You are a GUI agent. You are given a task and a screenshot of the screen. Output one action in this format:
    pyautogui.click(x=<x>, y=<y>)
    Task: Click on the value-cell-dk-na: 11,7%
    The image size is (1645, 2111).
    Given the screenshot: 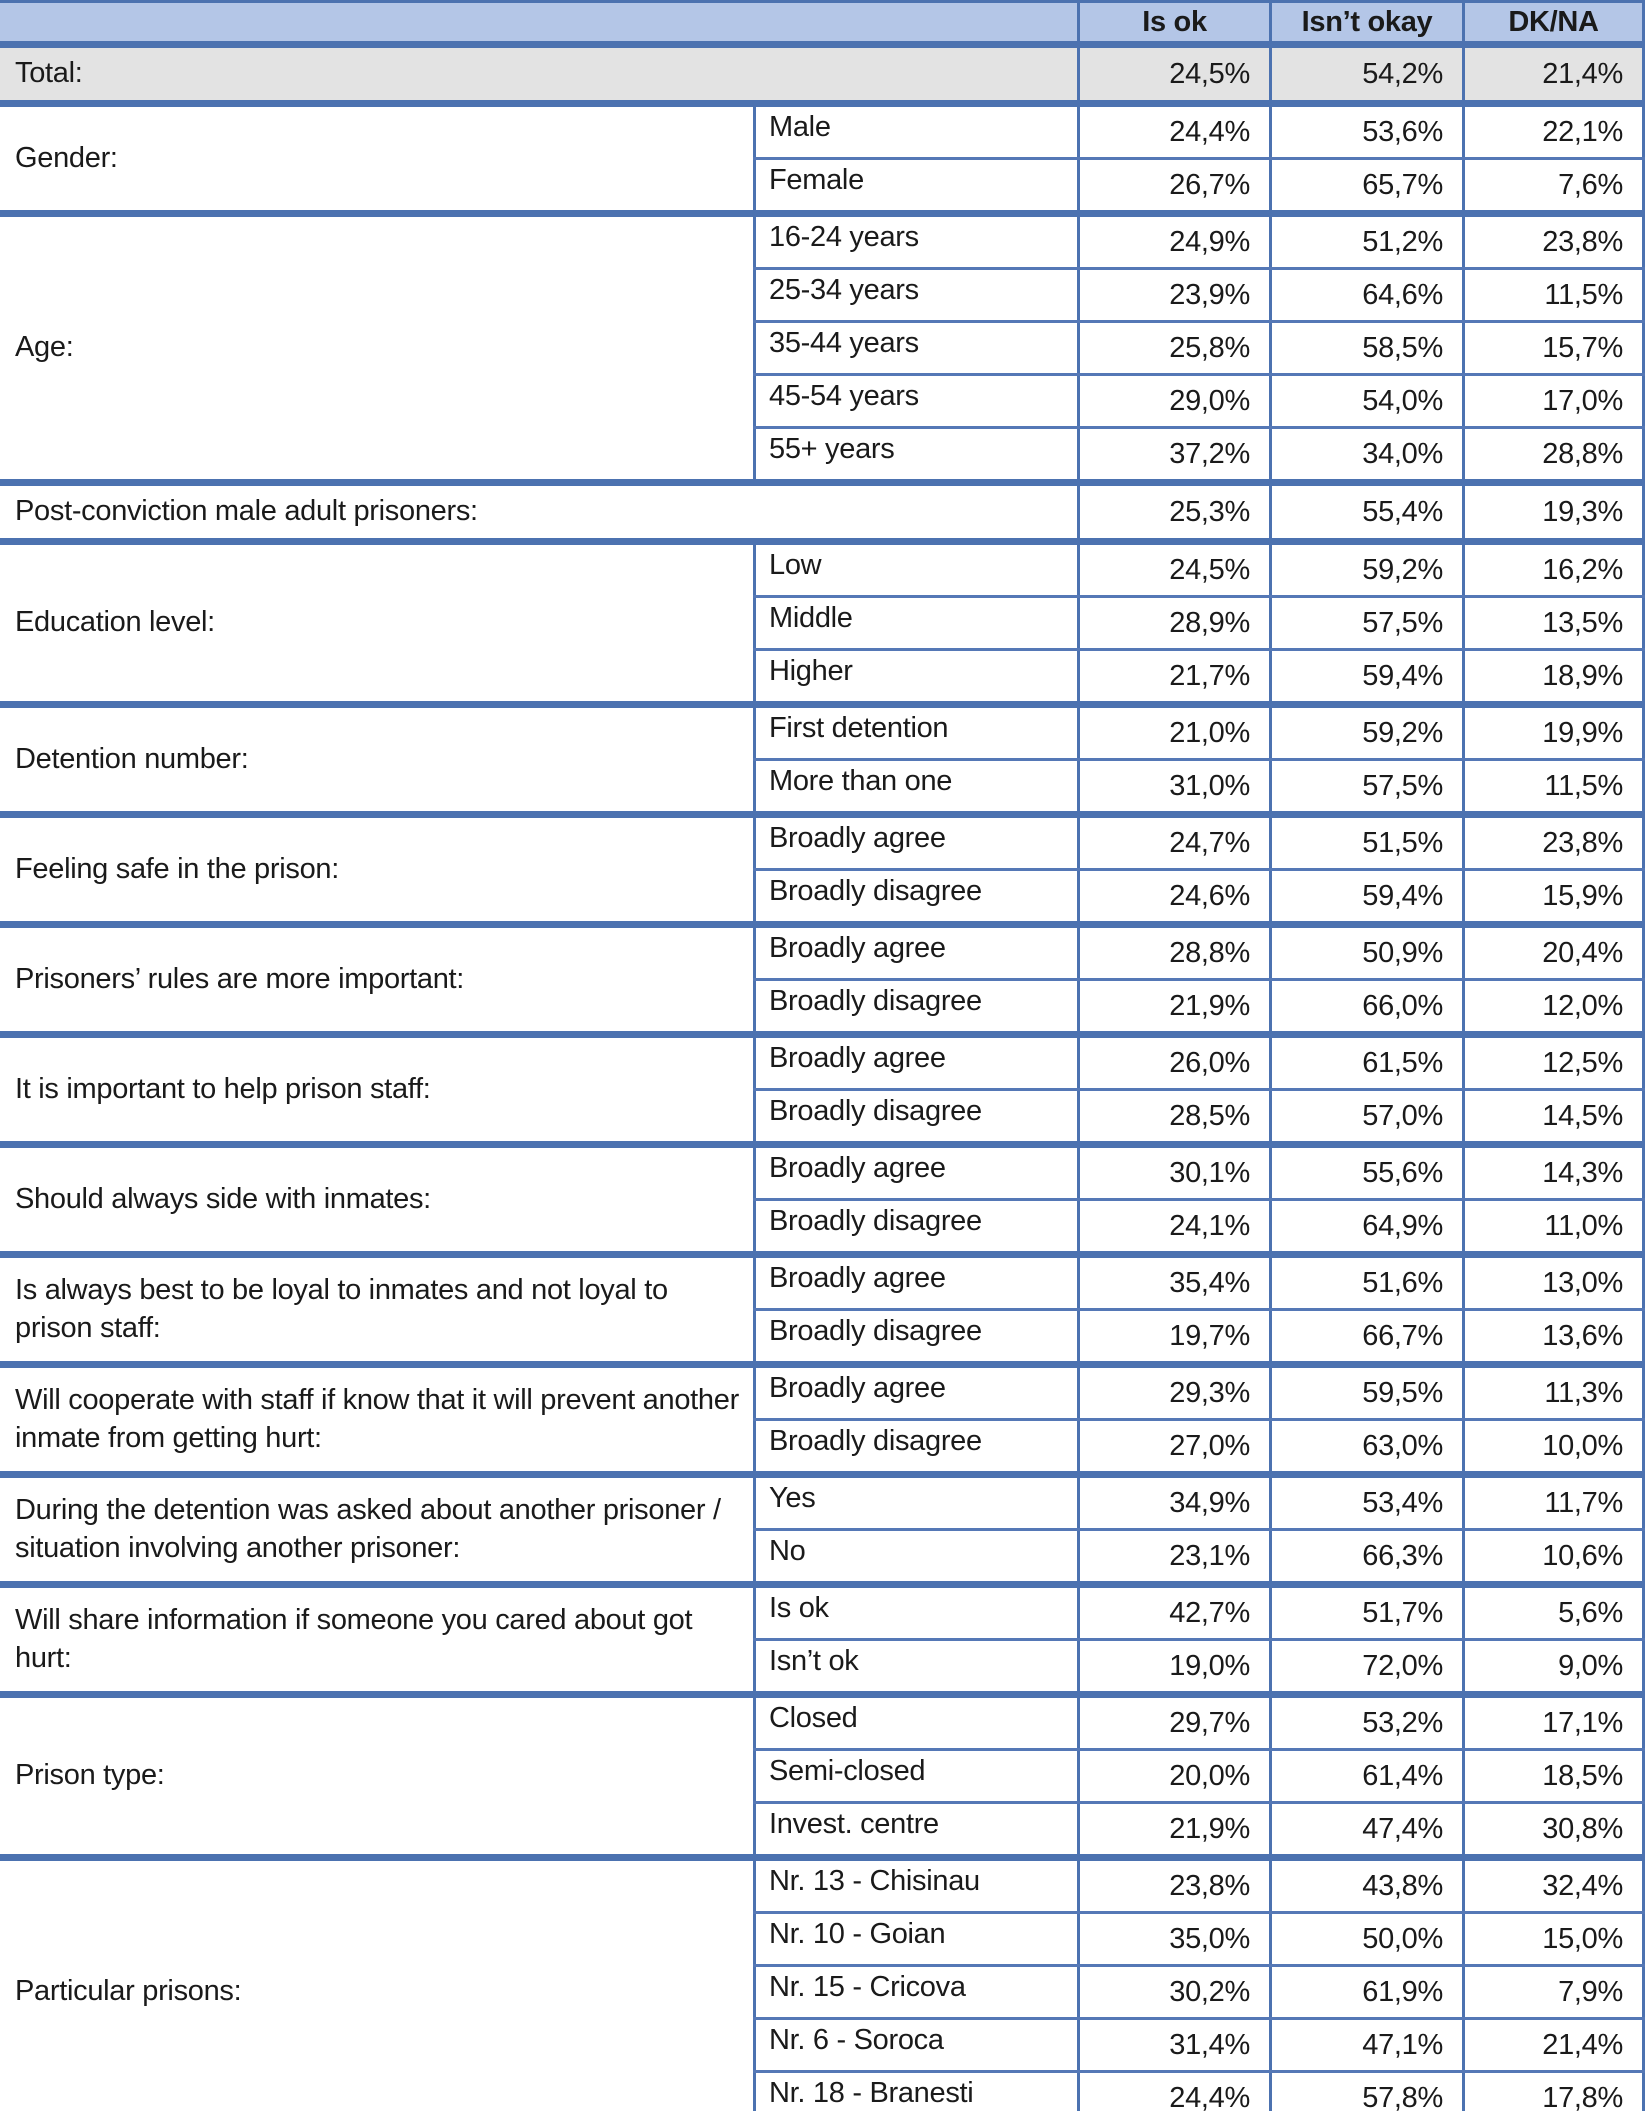 What is the action you would take?
    pyautogui.click(x=1553, y=1503)
    